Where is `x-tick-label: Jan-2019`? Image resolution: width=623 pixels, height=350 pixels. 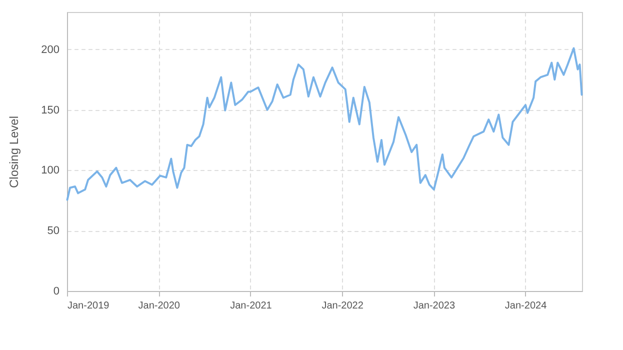 x-tick-label: Jan-2019 is located at coordinates (89, 306).